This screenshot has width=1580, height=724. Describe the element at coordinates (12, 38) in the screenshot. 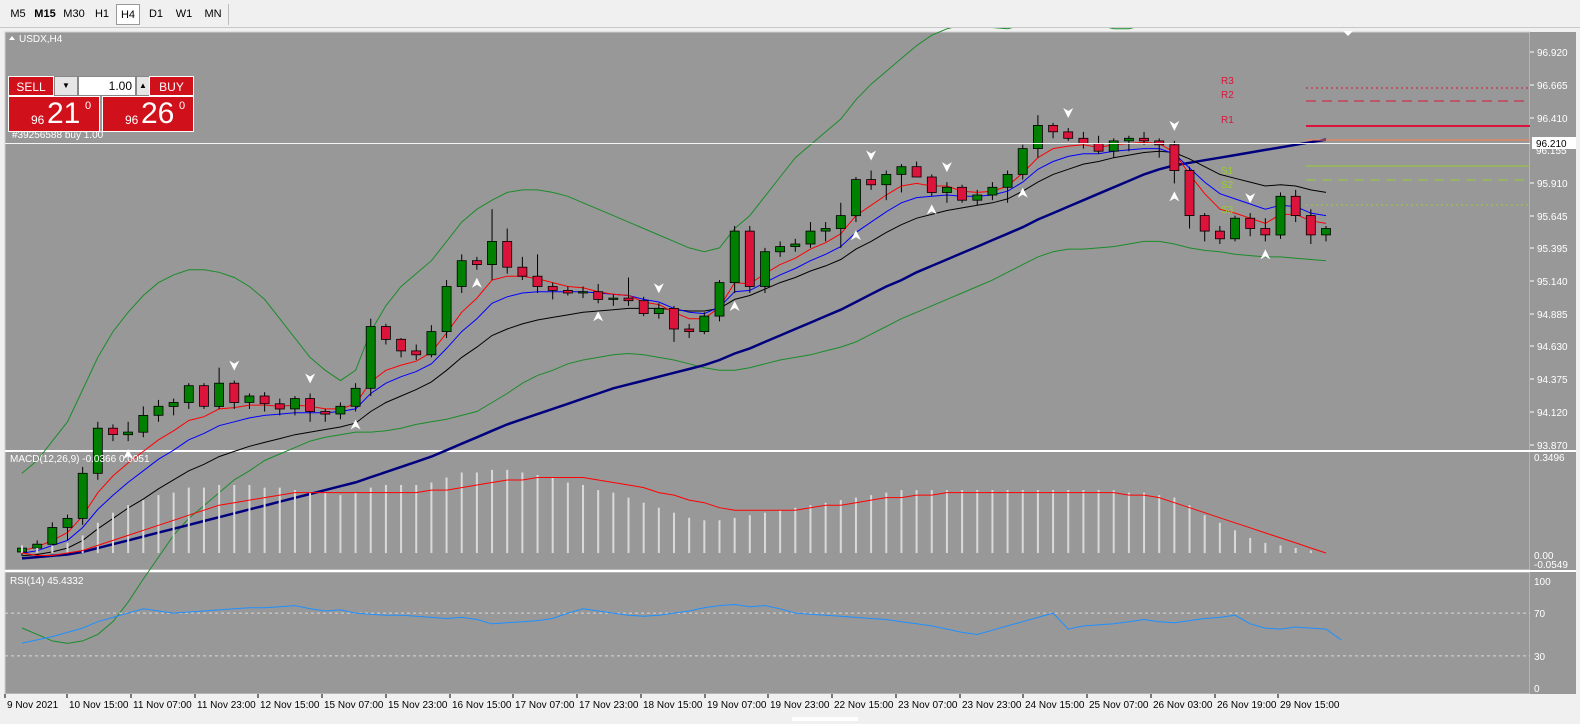

I see `collapse-triangle-icon` at that location.